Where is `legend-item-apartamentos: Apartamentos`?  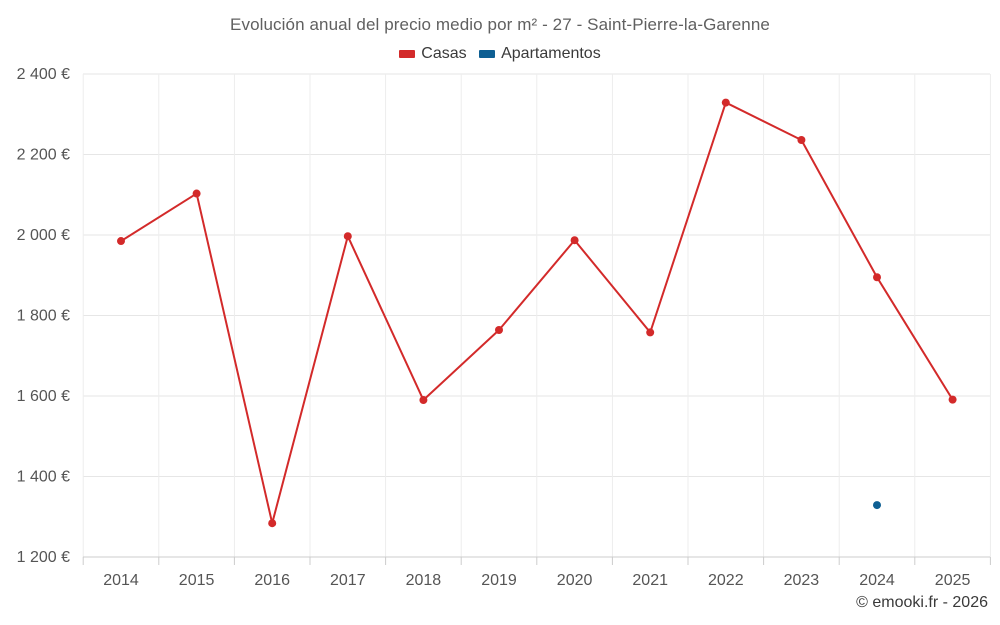 legend-item-apartamentos: Apartamentos is located at coordinates (540, 54).